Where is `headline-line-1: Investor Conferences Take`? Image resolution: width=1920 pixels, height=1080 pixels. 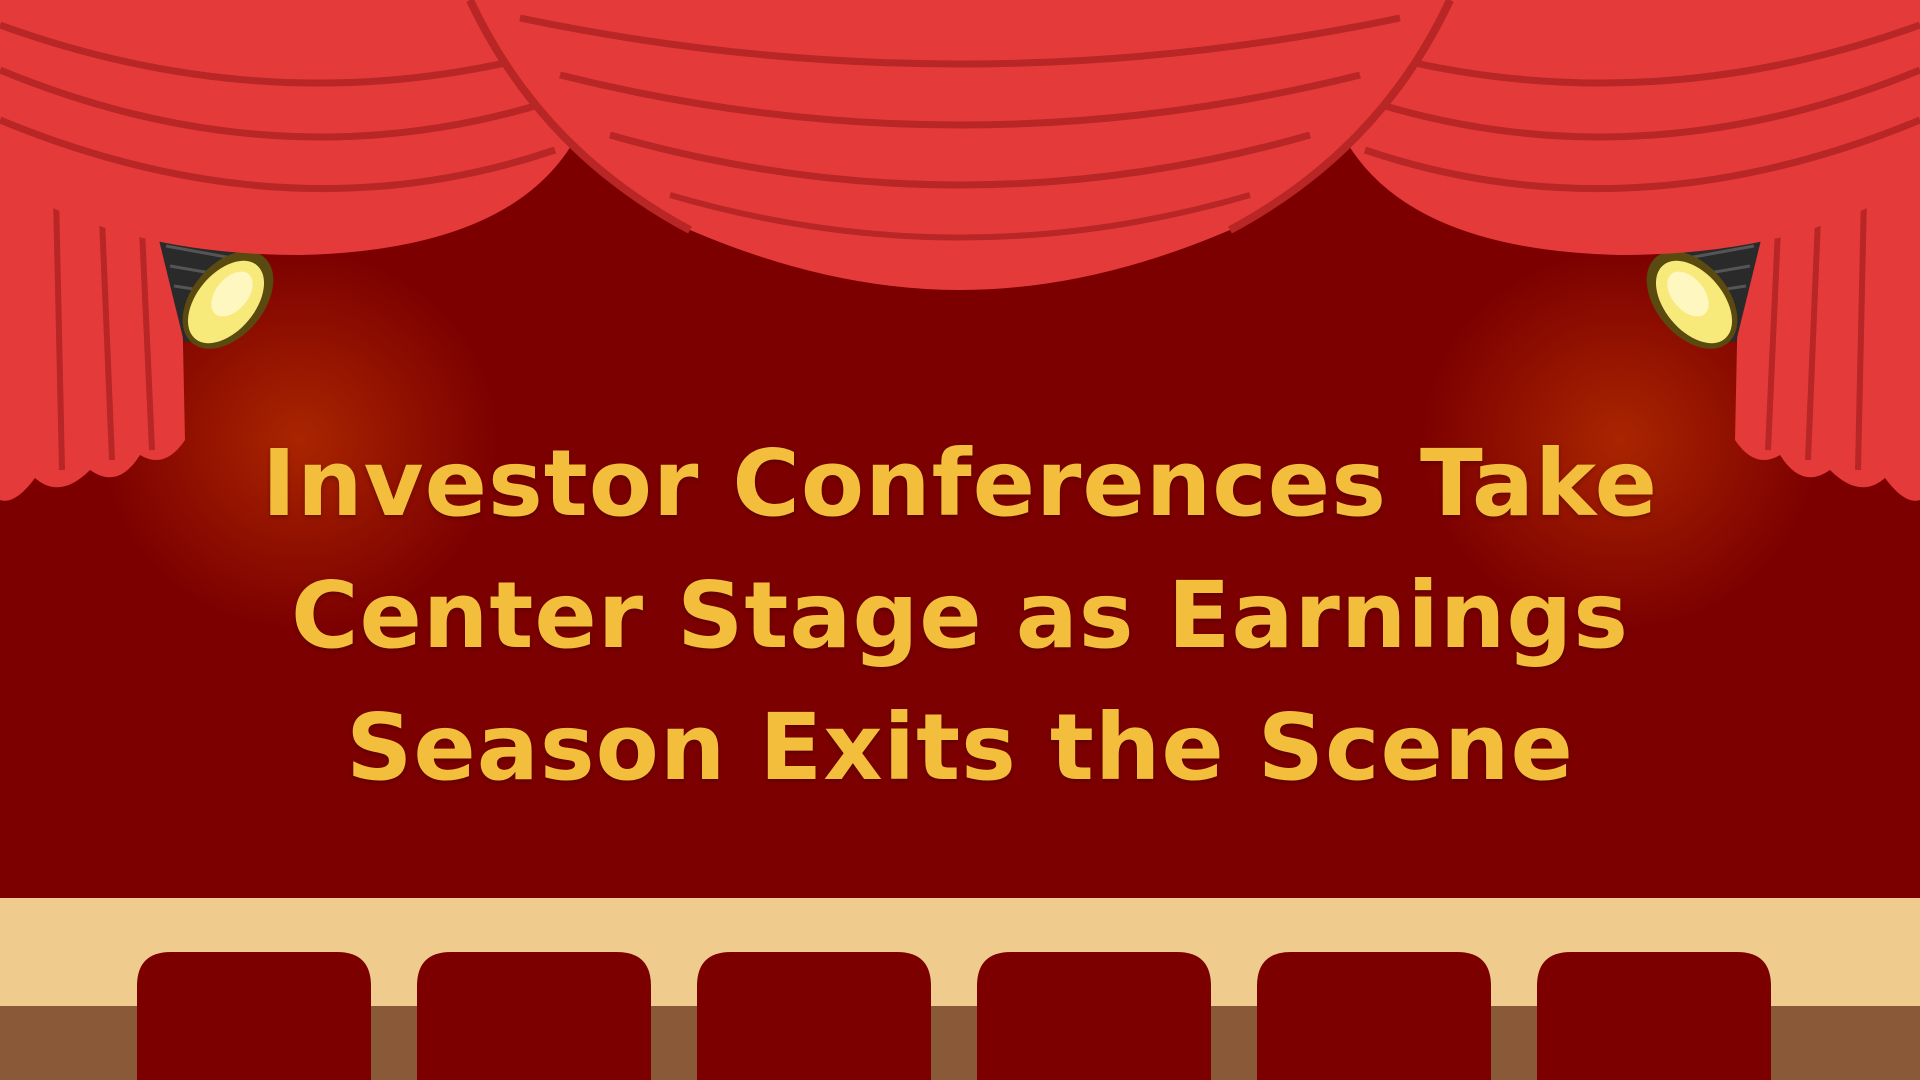 headline-line-1: Investor Conferences Take is located at coordinates (960, 483).